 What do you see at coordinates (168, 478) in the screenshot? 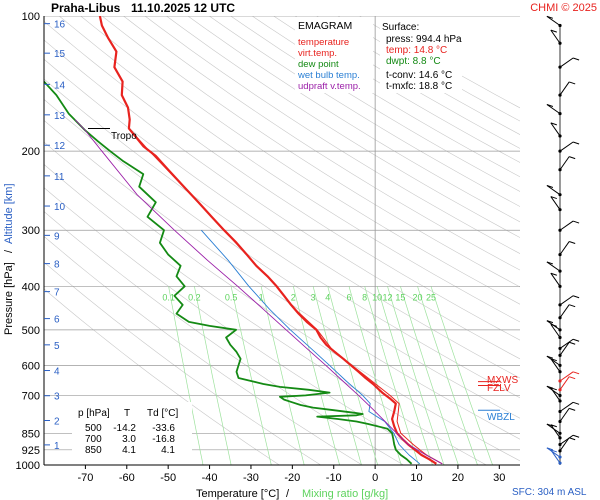
I see `x-tick-label: -50` at bounding box center [168, 478].